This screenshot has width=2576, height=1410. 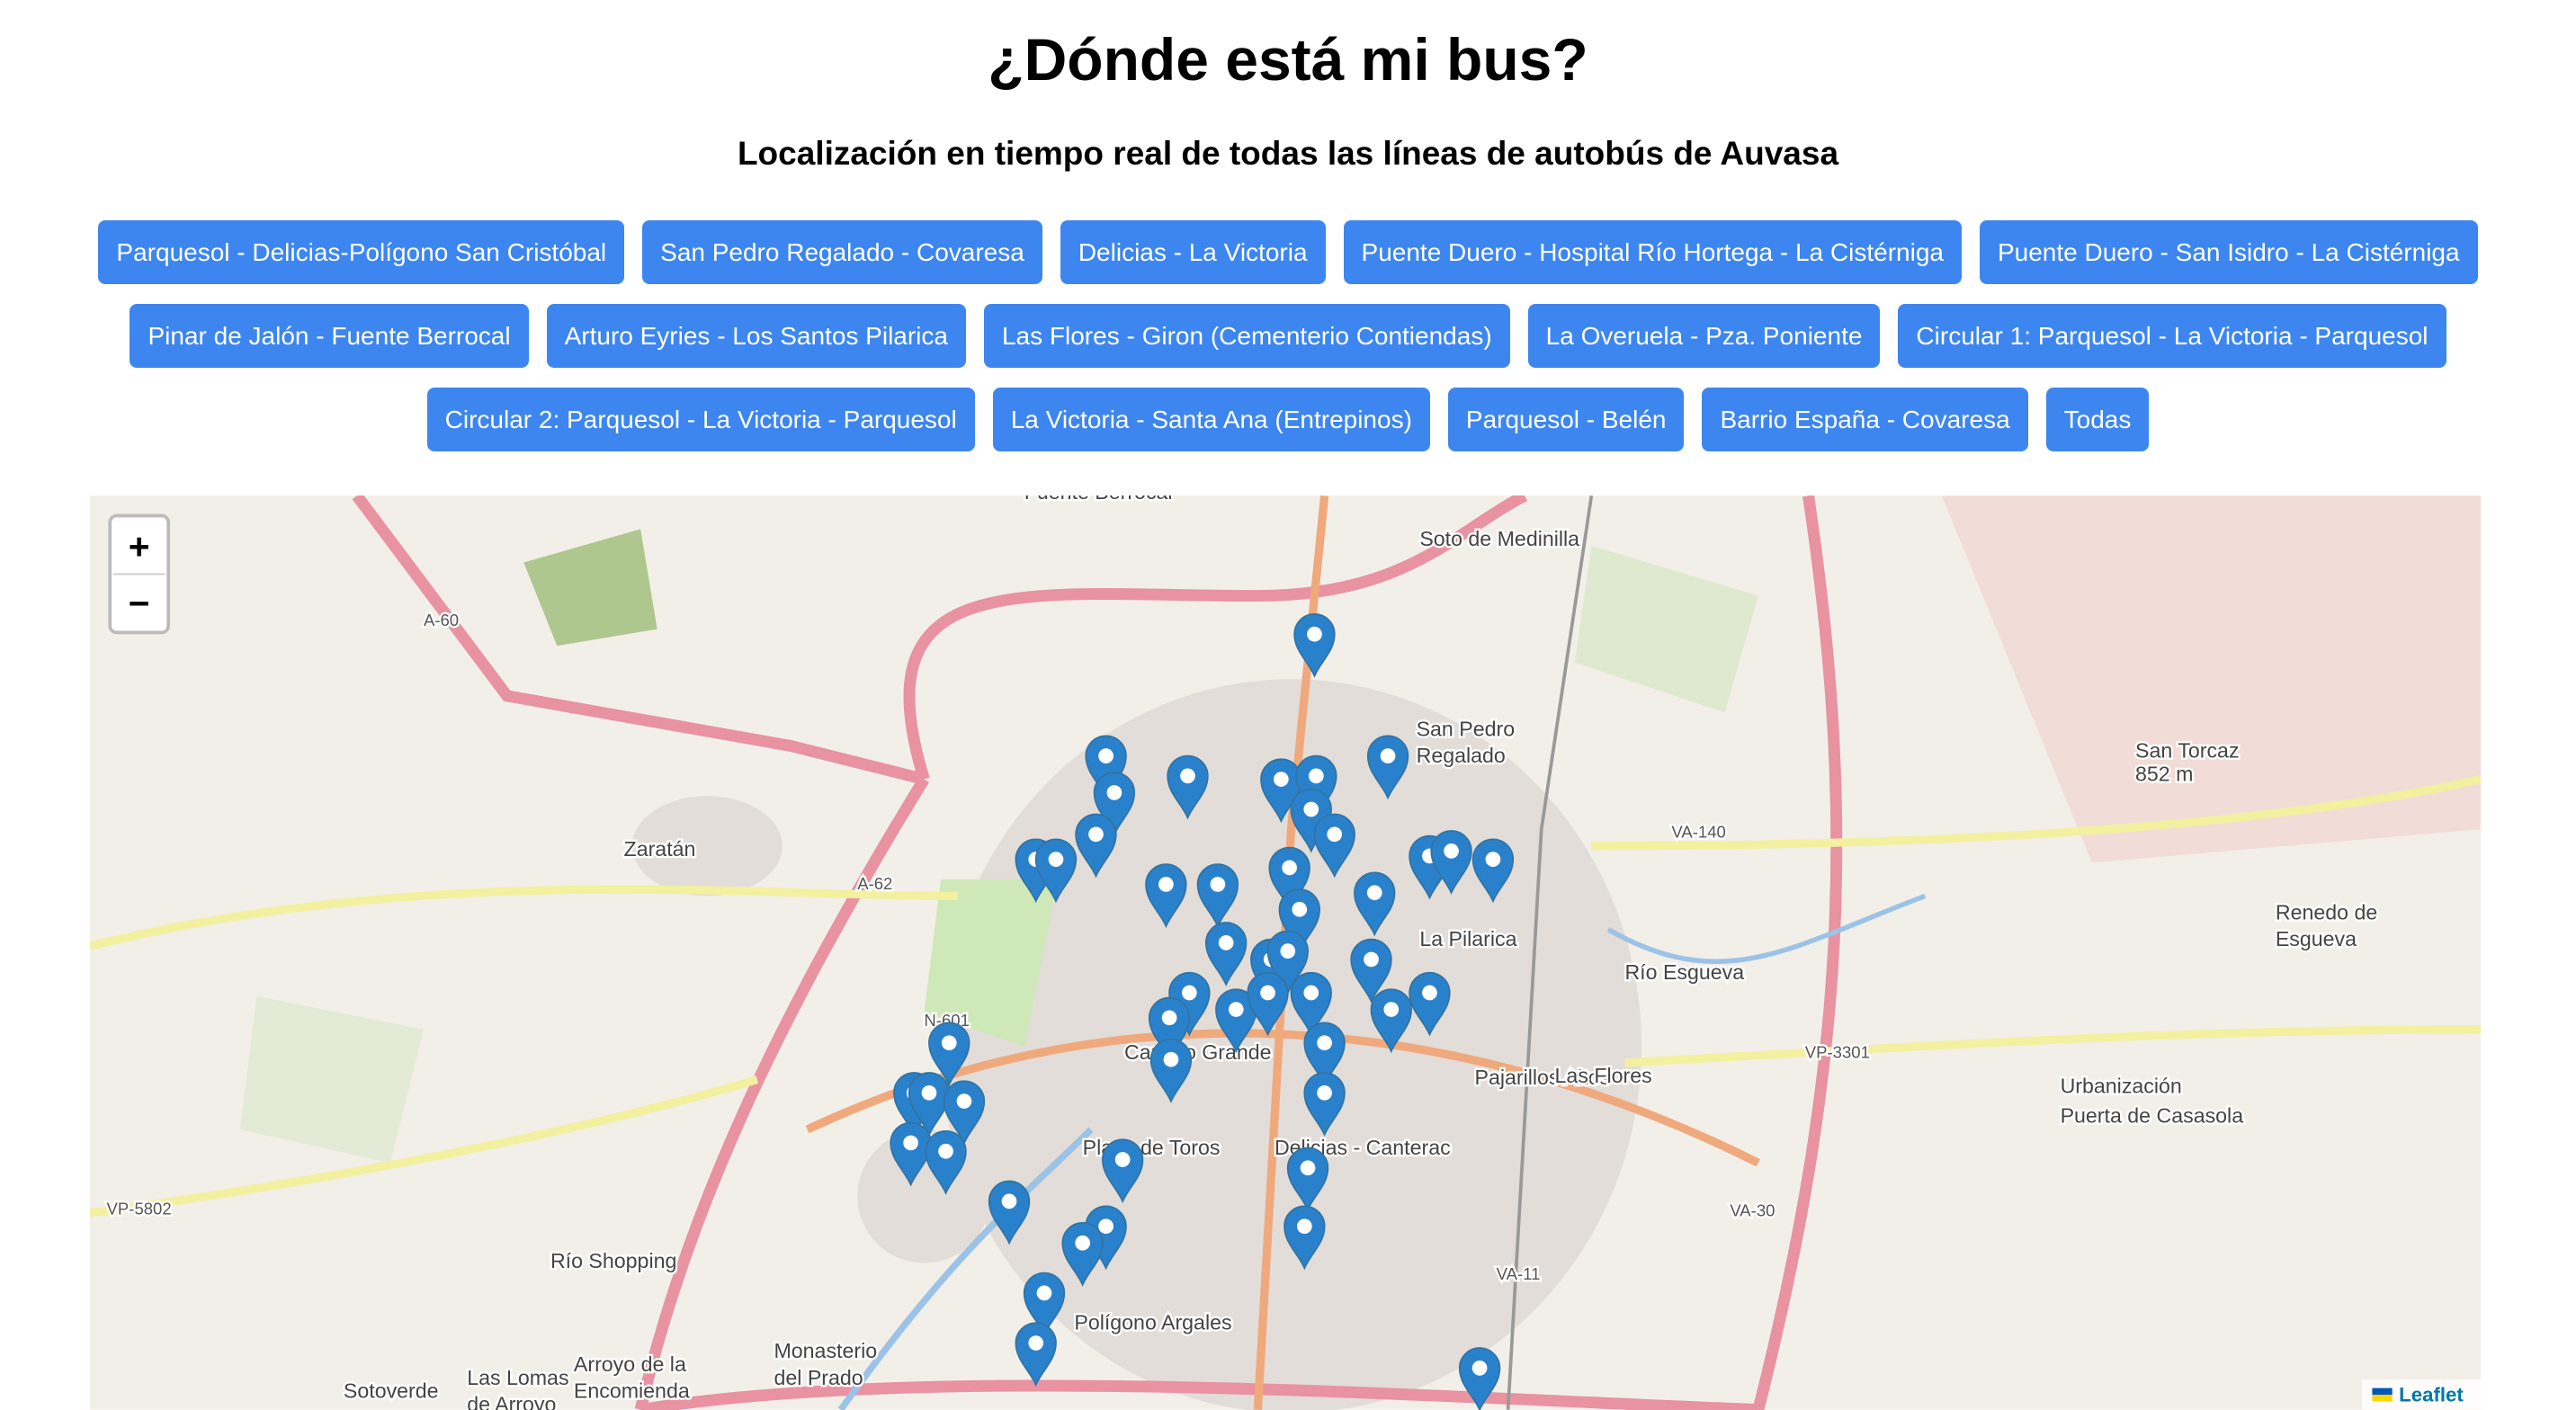 What do you see at coordinates (329, 336) in the screenshot?
I see `line-button: Pinar de Jalón - Fuente Berrocal` at bounding box center [329, 336].